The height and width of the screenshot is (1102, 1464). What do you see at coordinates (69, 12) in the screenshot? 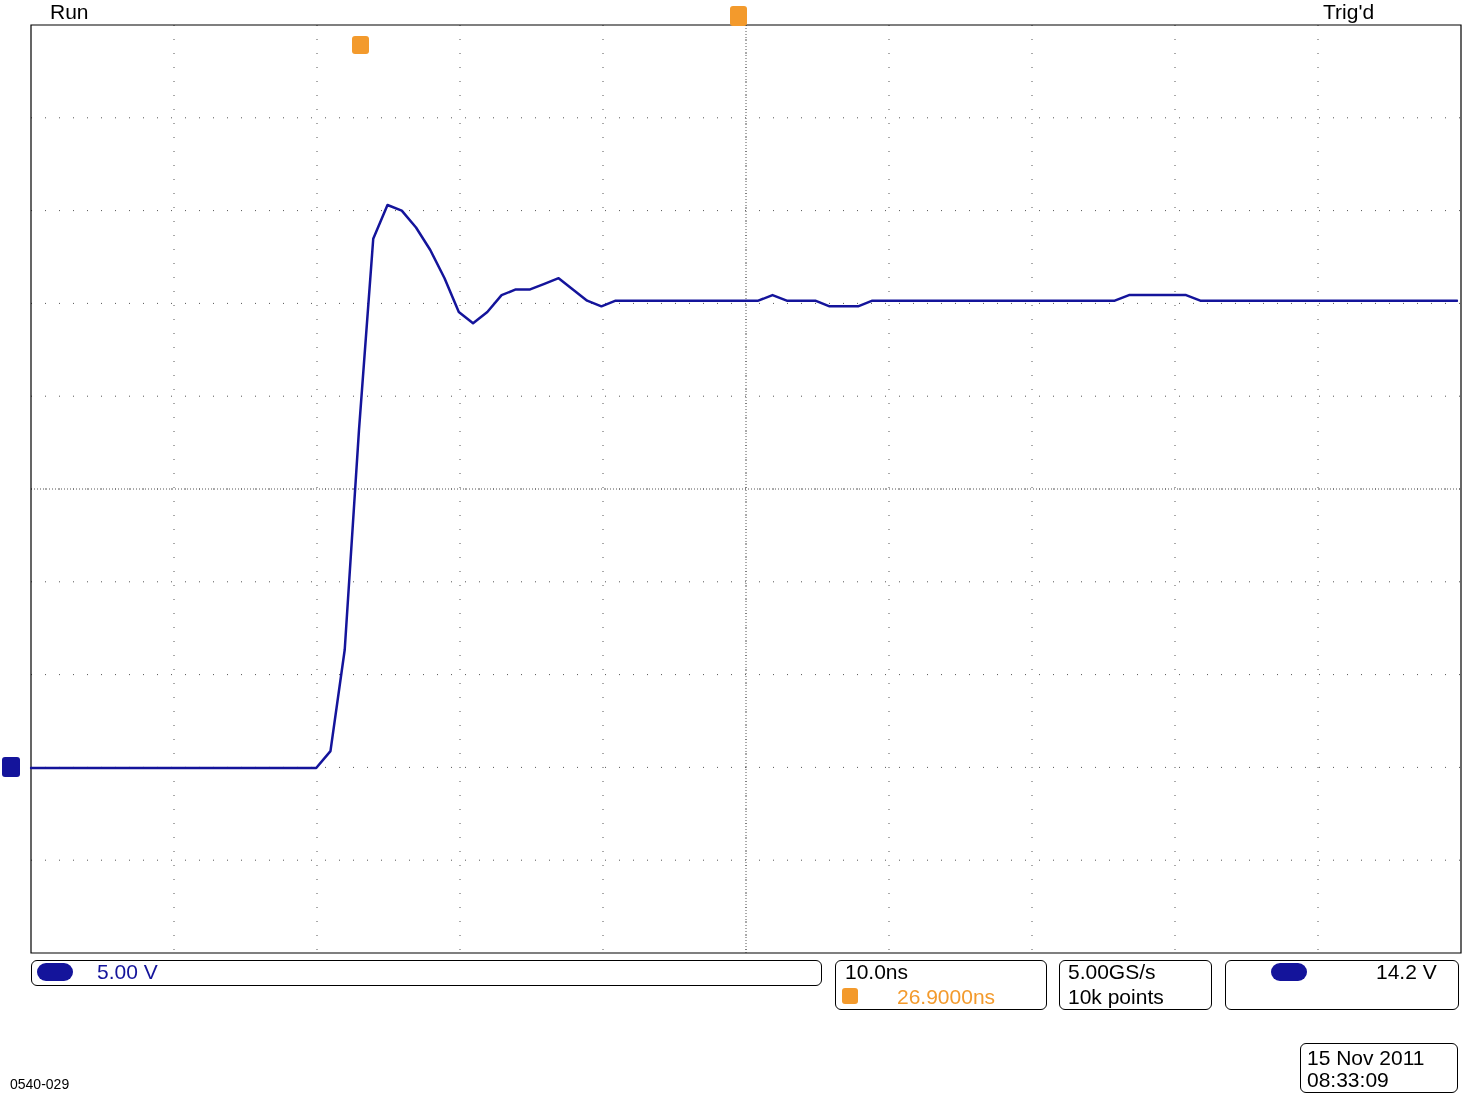
I see `text: Run` at bounding box center [69, 12].